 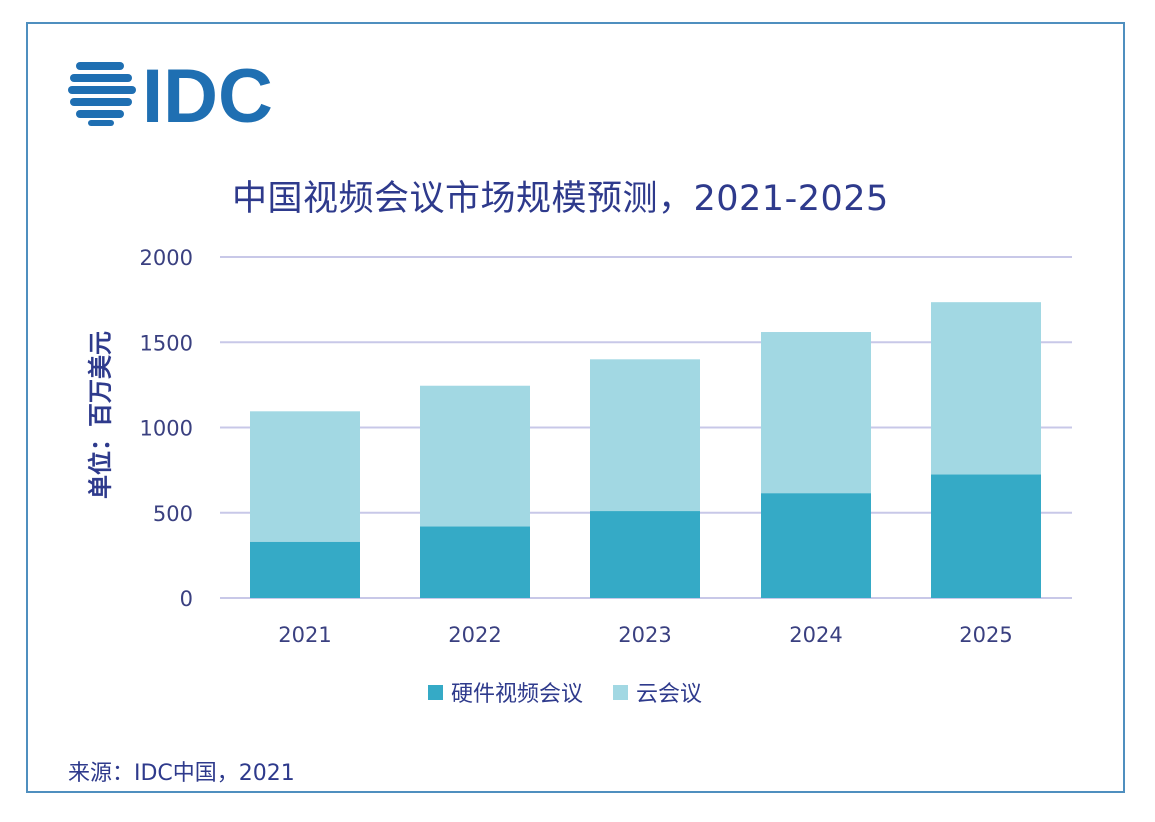 I want to click on globe-stripes-icon, so click(x=102, y=94).